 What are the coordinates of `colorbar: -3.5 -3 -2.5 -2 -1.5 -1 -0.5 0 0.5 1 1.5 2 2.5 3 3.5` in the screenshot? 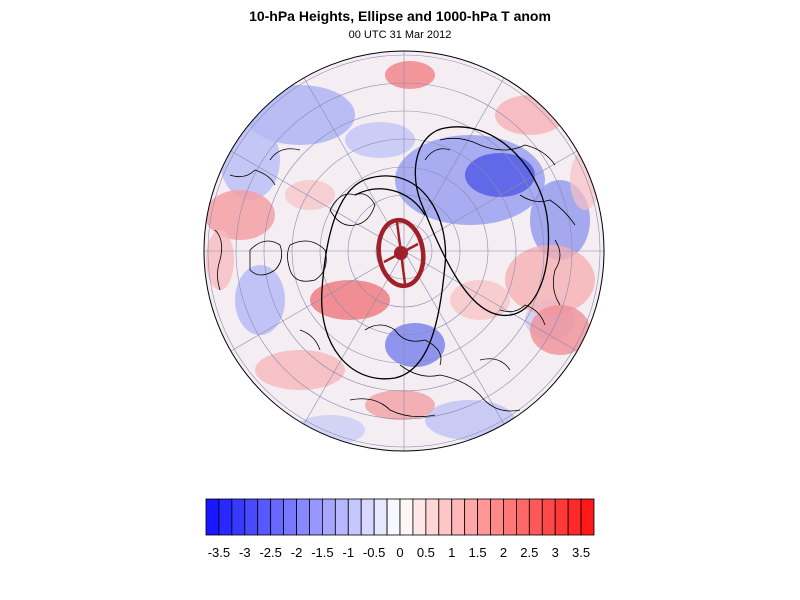 It's located at (400, 529).